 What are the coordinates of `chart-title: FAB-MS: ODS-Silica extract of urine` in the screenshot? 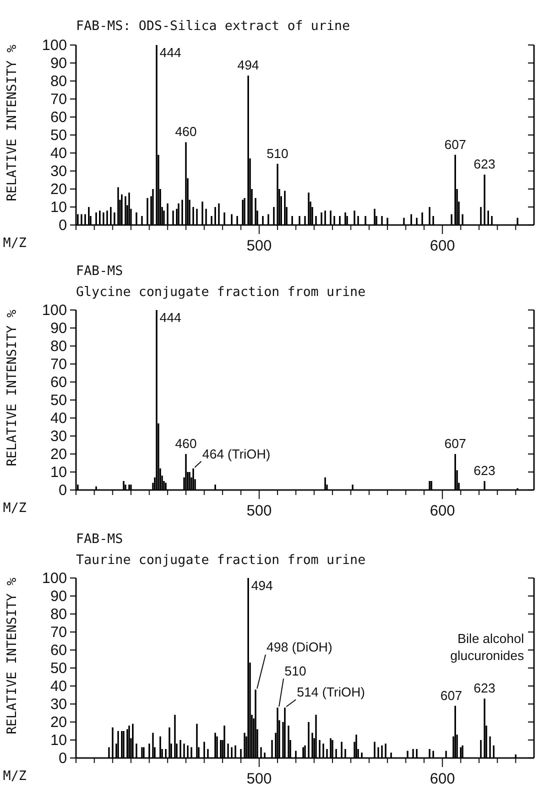 It's located at (213, 26).